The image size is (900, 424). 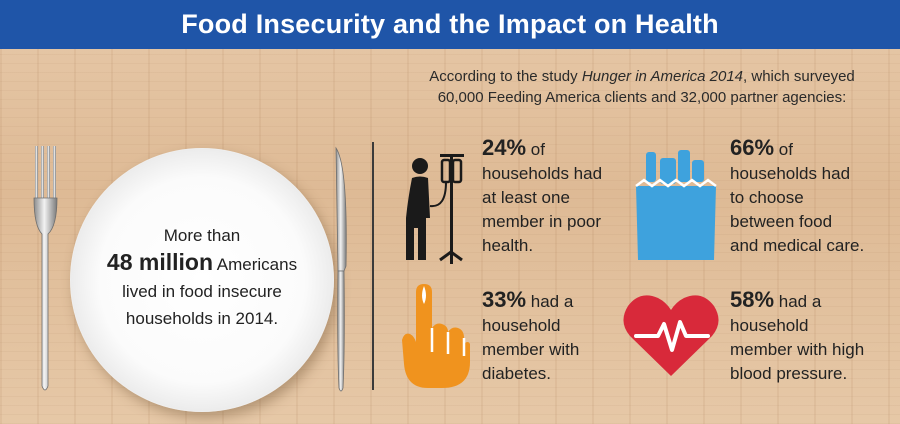 I want to click on plate-line1: More than, so click(x=202, y=235).